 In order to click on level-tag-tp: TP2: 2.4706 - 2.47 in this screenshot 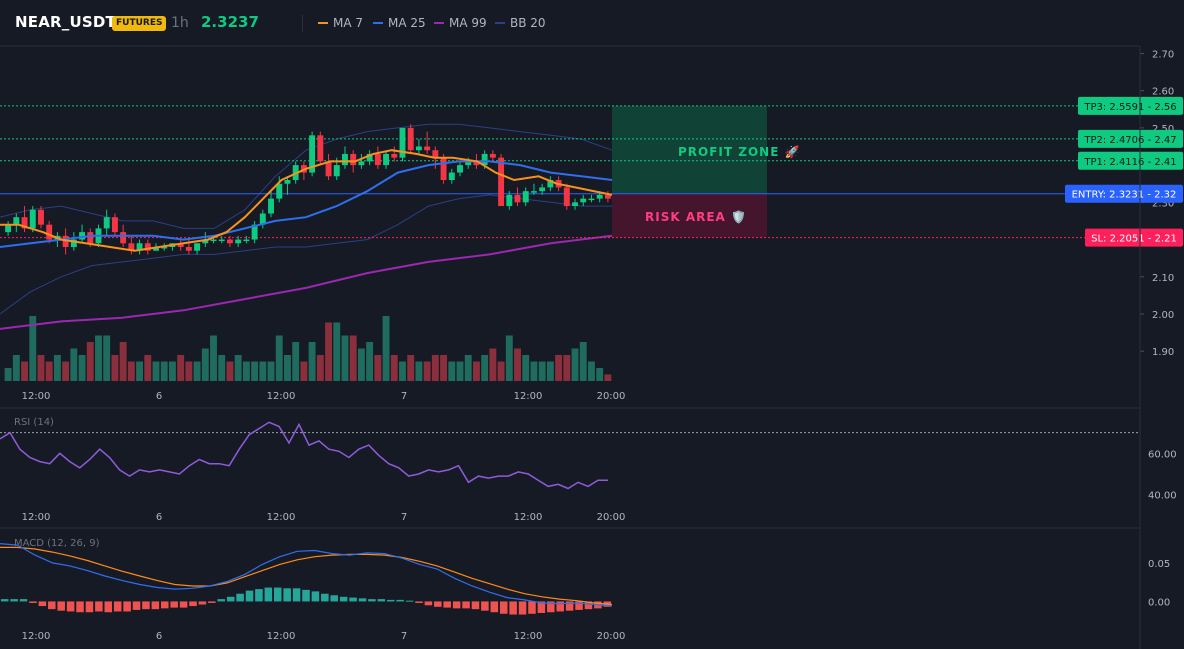, I will do `click(1130, 138)`.